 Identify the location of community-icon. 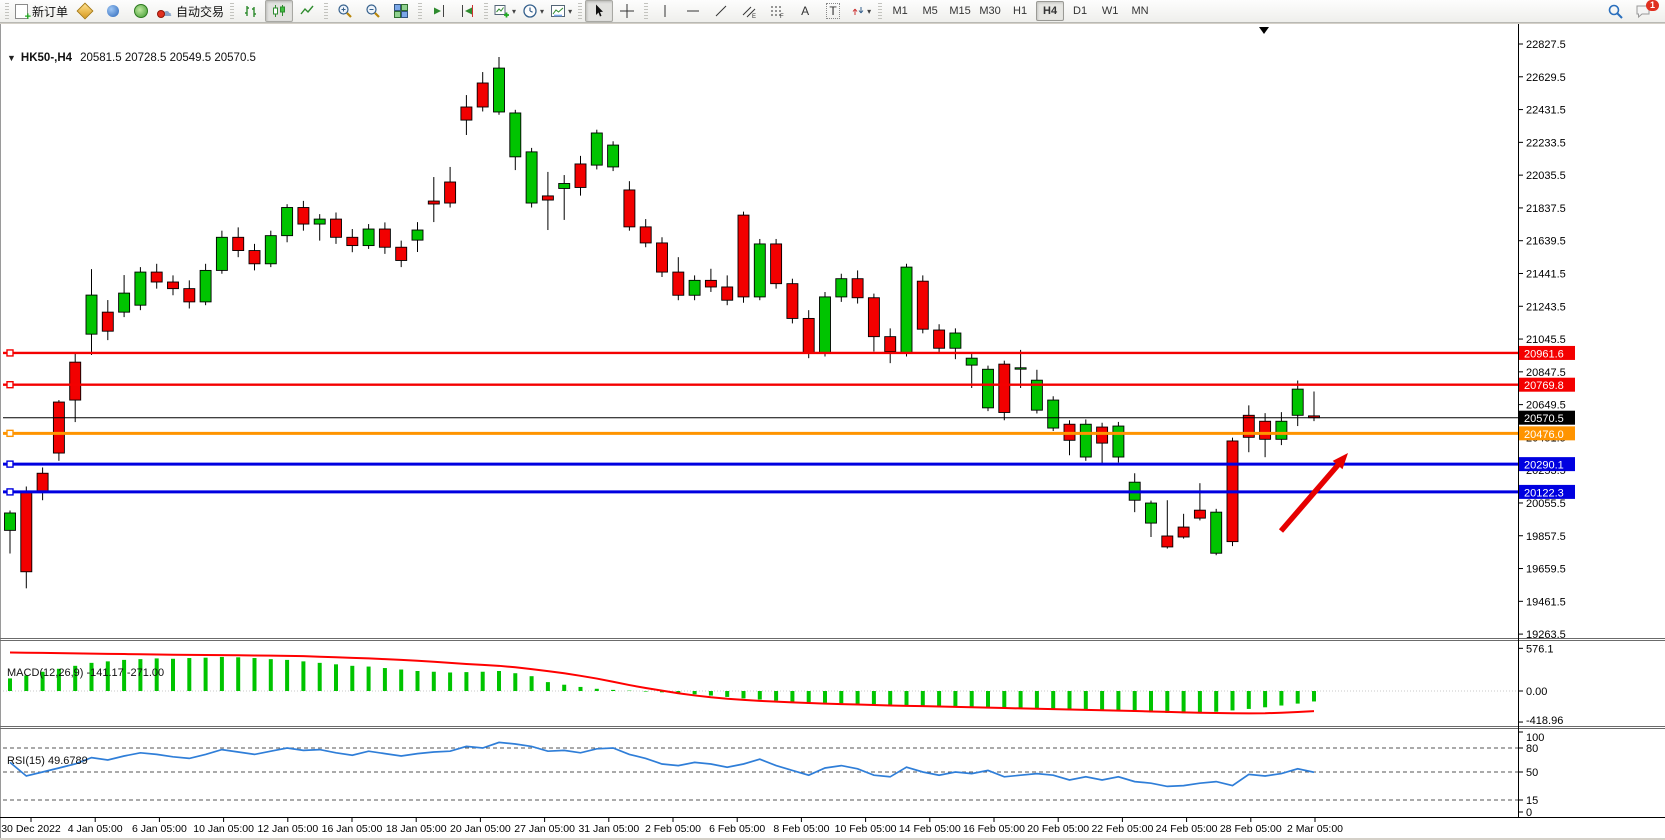
(113, 11).